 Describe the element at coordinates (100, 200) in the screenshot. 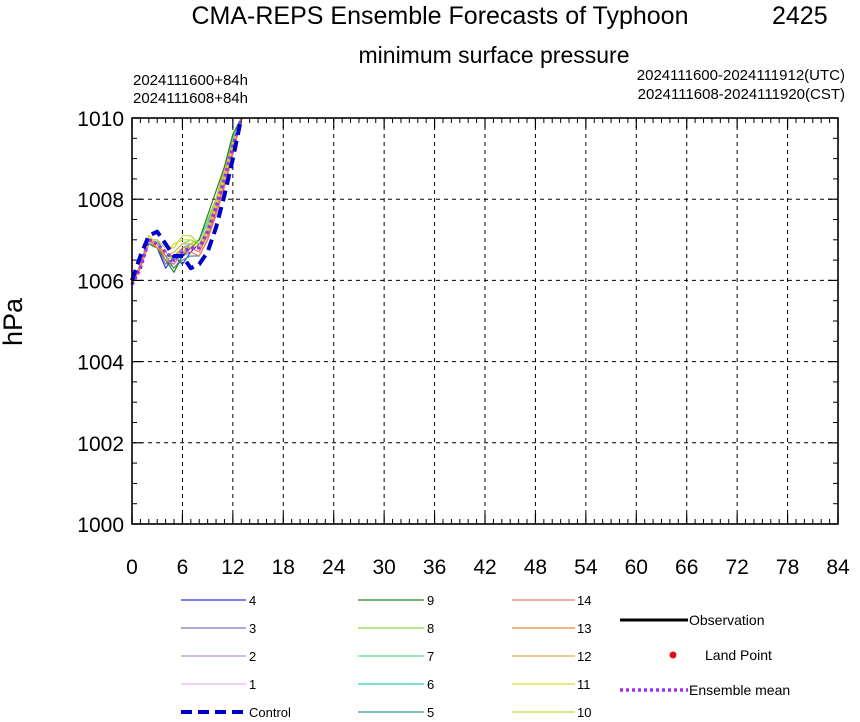

I see `y-tick-label: 1008` at that location.